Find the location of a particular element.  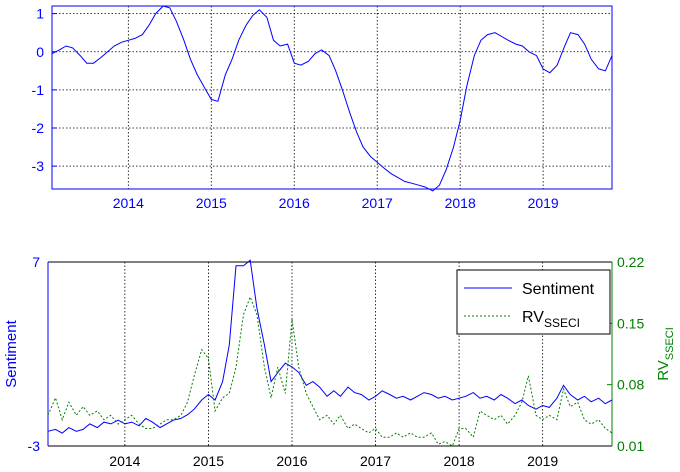

legend-label-0: Sentiment is located at coordinates (558, 289).